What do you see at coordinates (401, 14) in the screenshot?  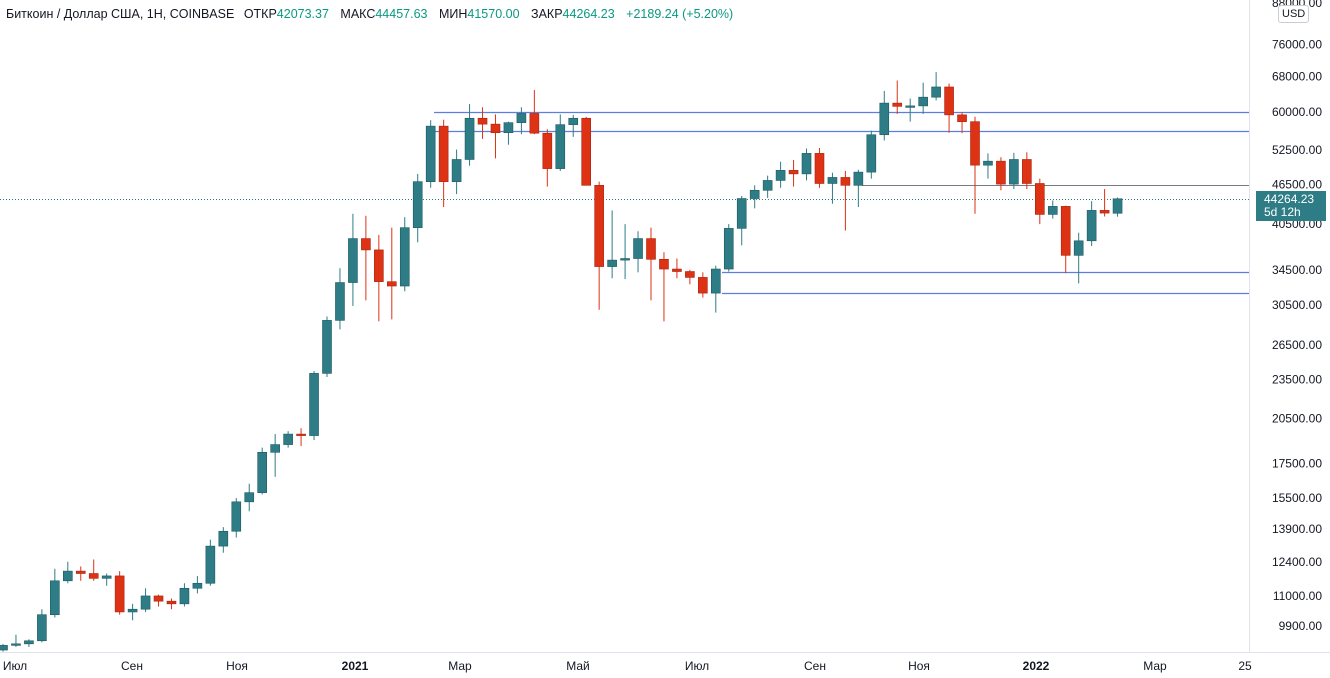 I see `high-value: 44457.63` at bounding box center [401, 14].